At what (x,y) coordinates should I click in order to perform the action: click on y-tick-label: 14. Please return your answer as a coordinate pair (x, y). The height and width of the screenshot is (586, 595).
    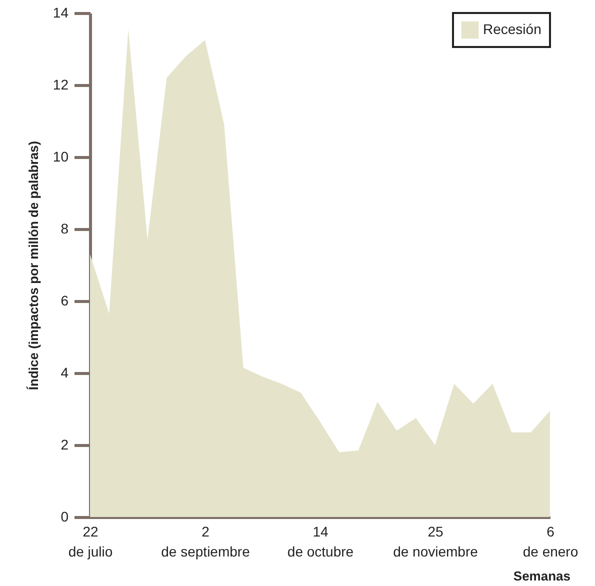
    Looking at the image, I should click on (60, 12).